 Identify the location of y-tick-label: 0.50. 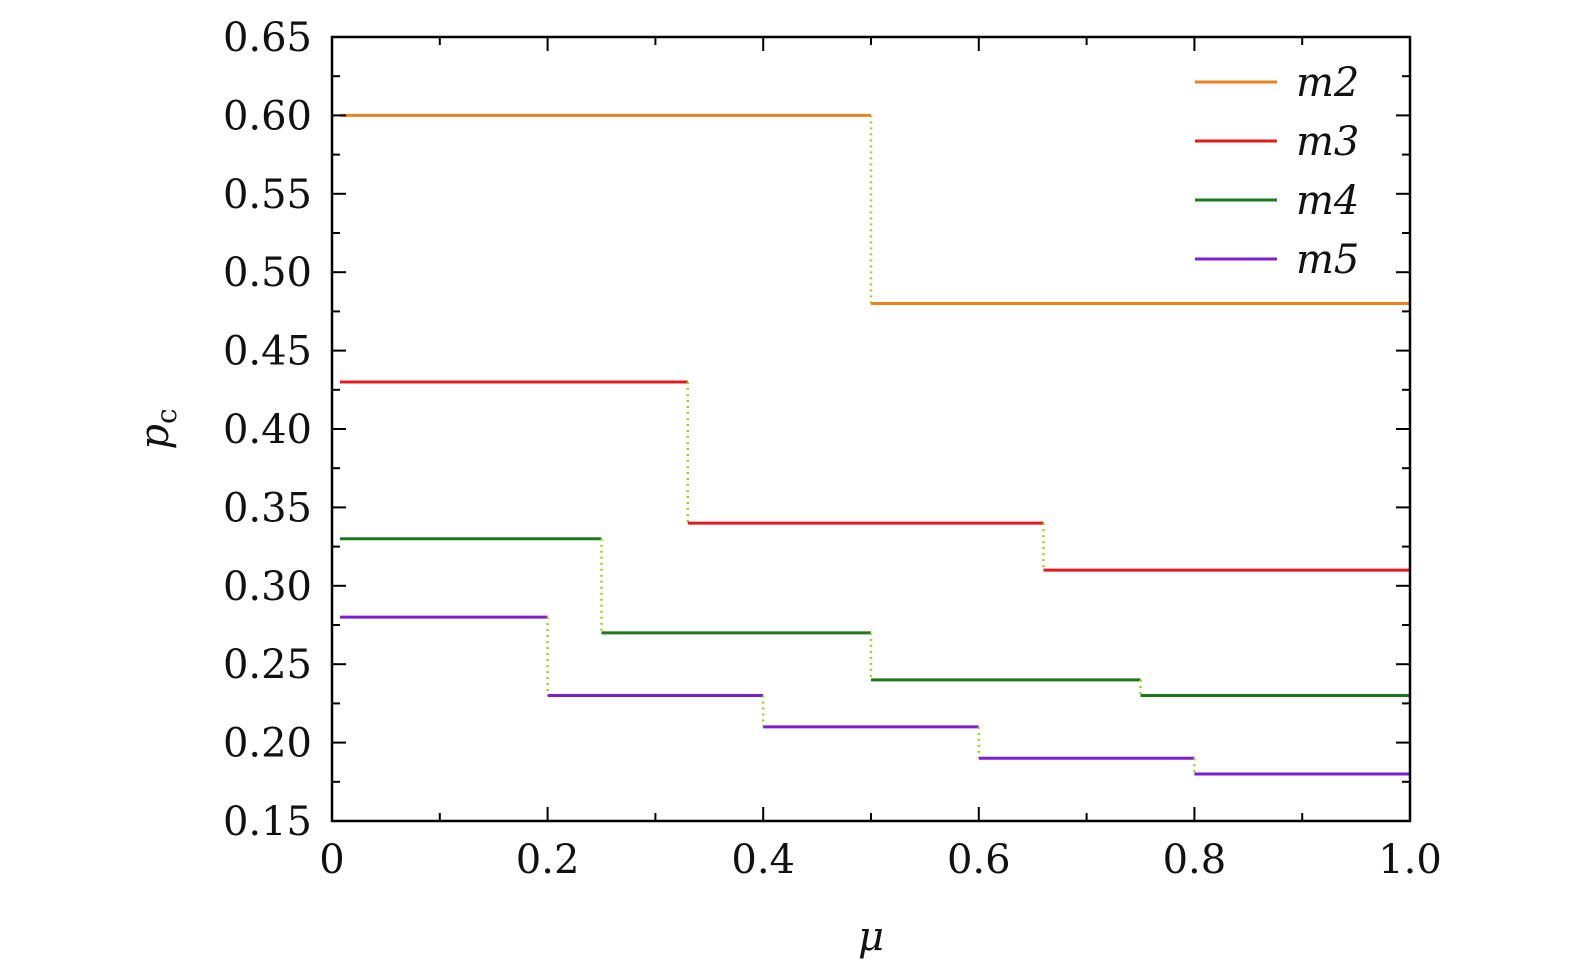
(267, 273).